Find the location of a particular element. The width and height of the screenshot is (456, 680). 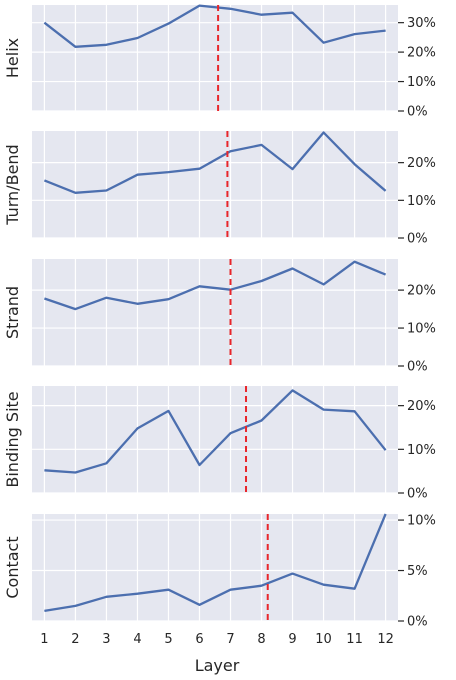

y-tick-label: 30% is located at coordinates (421, 23).